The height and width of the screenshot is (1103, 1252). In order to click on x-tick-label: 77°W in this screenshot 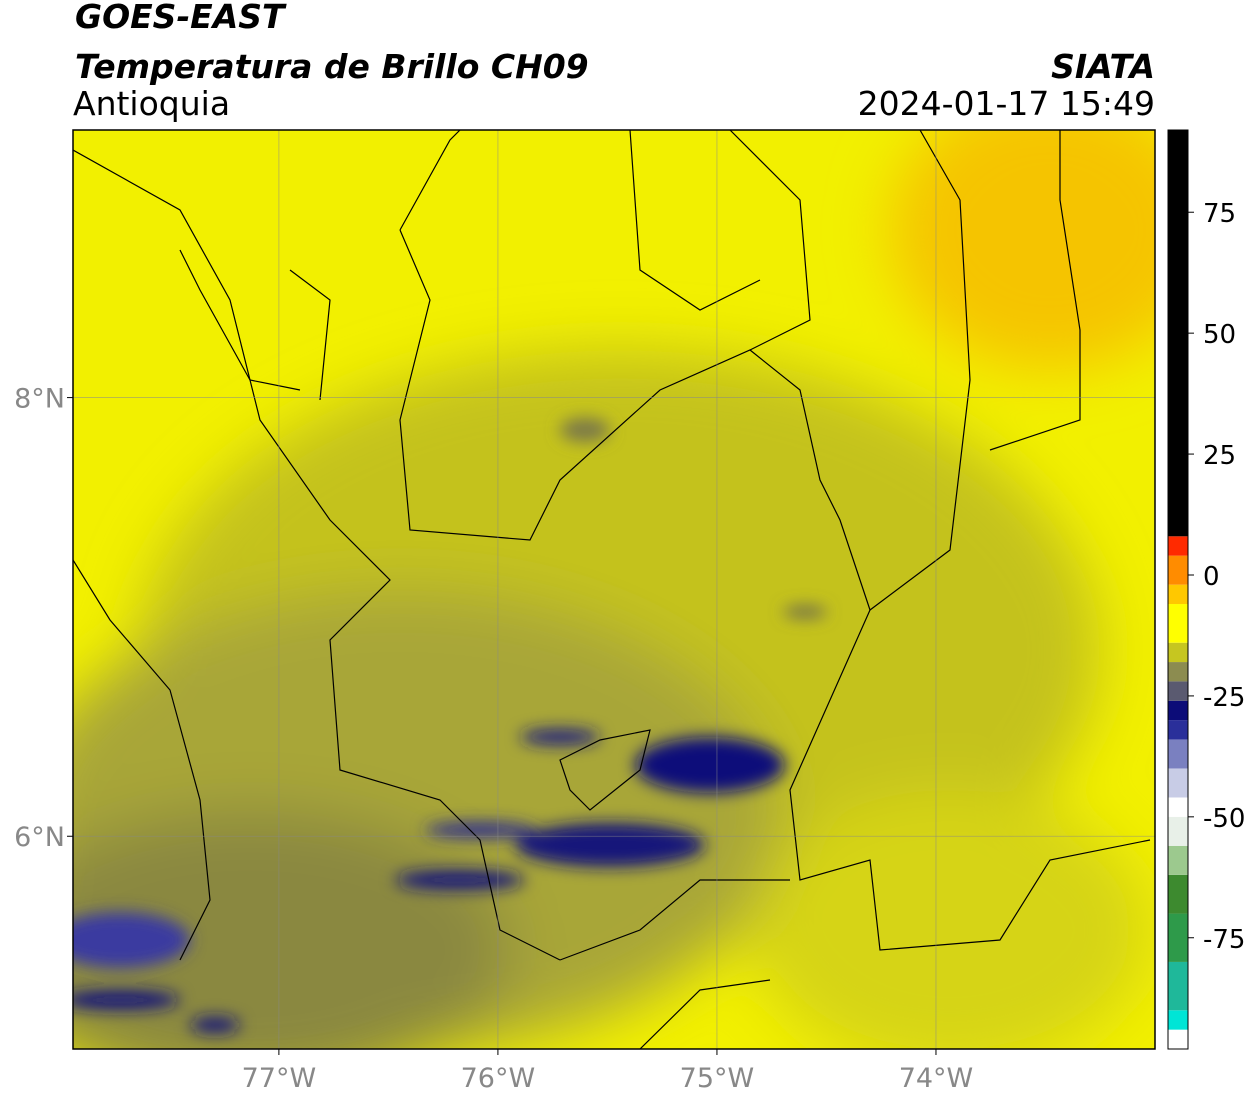, I will do `click(279, 1078)`.